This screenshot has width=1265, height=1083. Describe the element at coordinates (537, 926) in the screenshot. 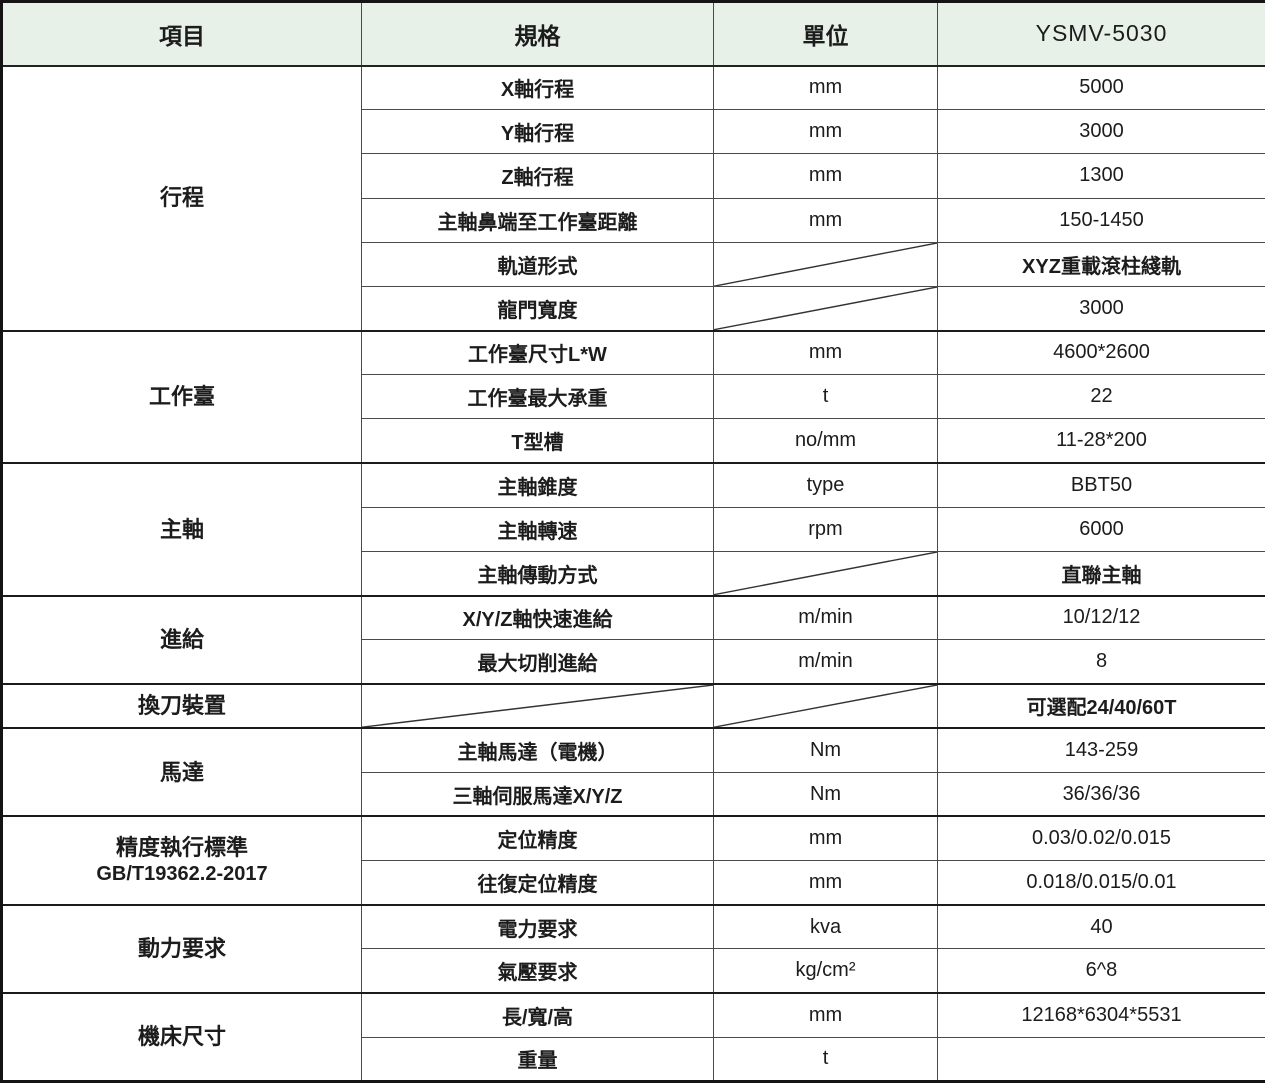

I see `spec-cell: 電力要求` at that location.